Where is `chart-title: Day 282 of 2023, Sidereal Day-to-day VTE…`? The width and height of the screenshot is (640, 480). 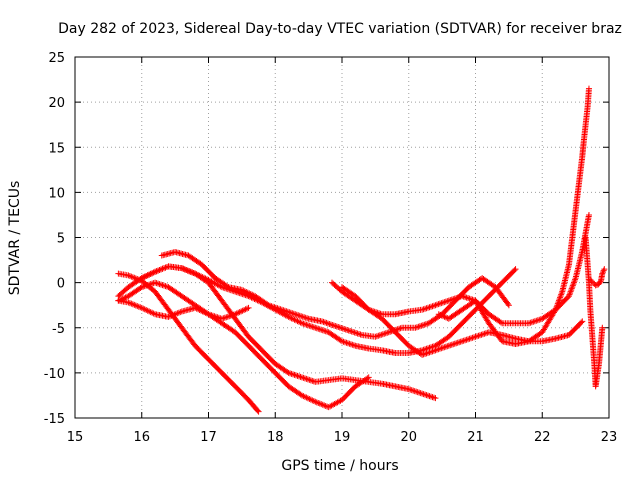
chart-title: Day 282 of 2023, Sidereal Day-to-day VTE… is located at coordinates (340, 29).